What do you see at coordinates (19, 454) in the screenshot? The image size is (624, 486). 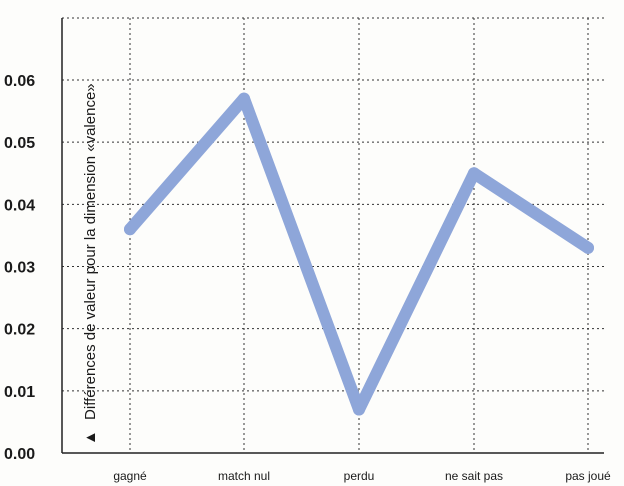 I see `y-tick-label-0: 0.00` at bounding box center [19, 454].